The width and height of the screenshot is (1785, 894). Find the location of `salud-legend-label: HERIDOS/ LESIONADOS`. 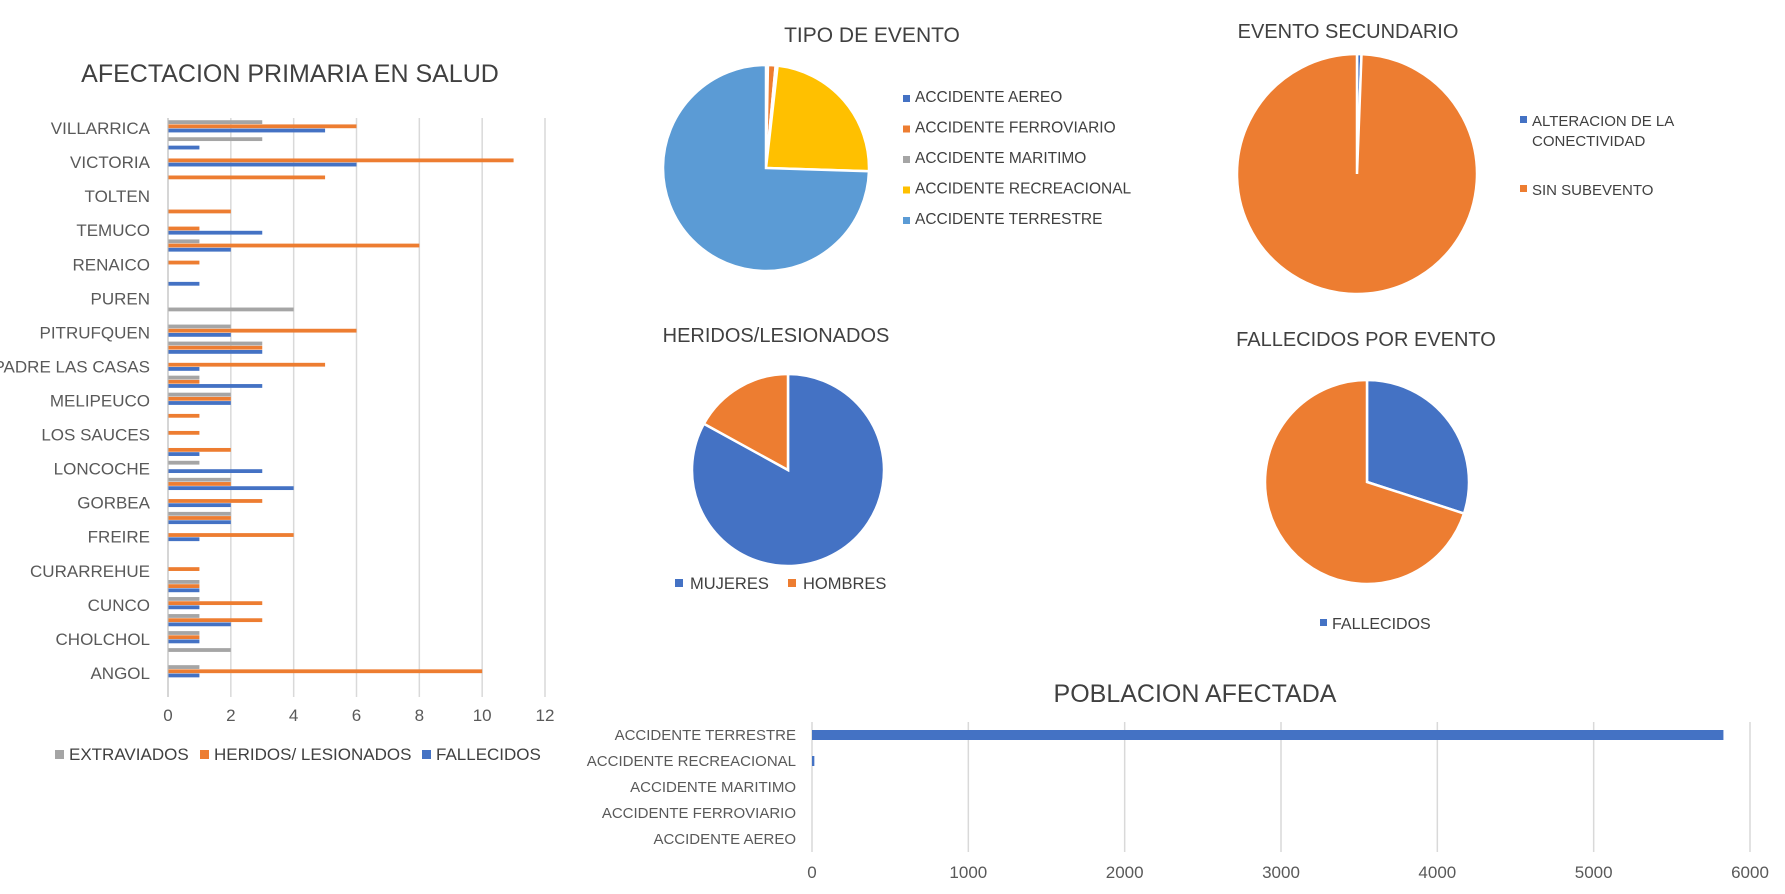

salud-legend-label: HERIDOS/ LESIONADOS is located at coordinates (312, 754).